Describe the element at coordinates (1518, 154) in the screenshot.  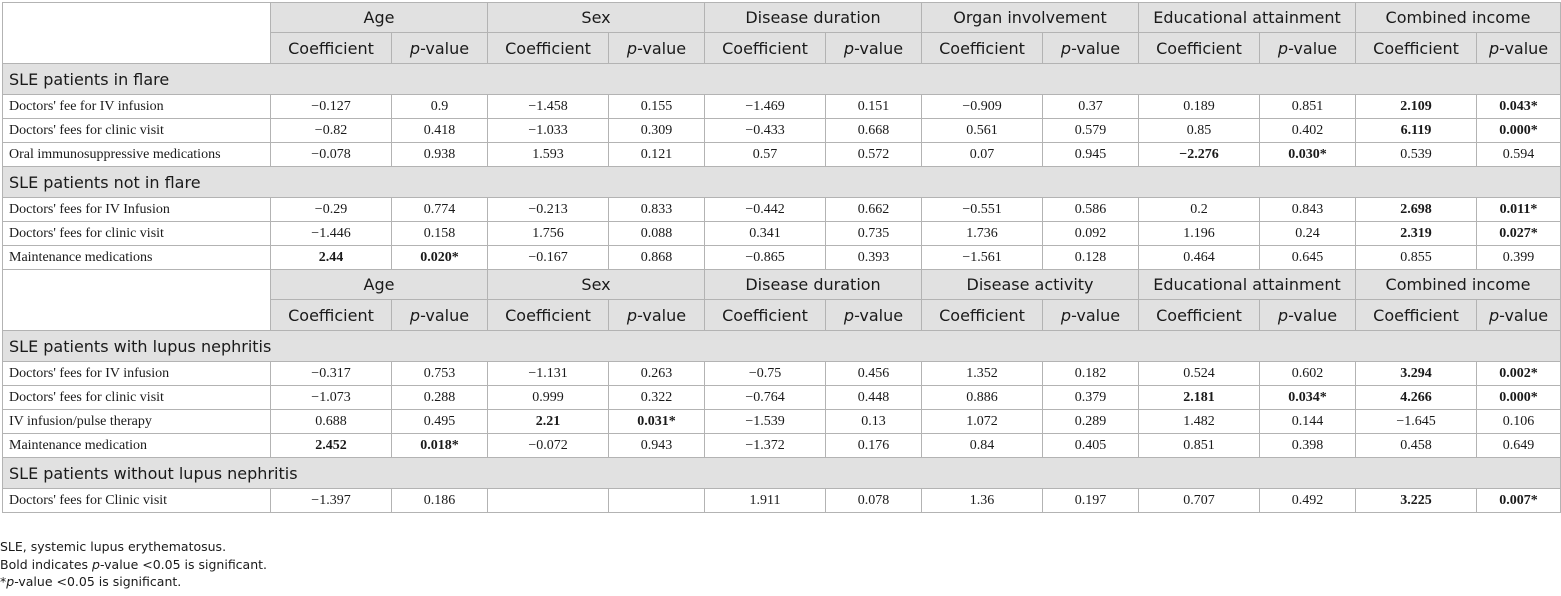
I see `cell-value: 0.594` at that location.